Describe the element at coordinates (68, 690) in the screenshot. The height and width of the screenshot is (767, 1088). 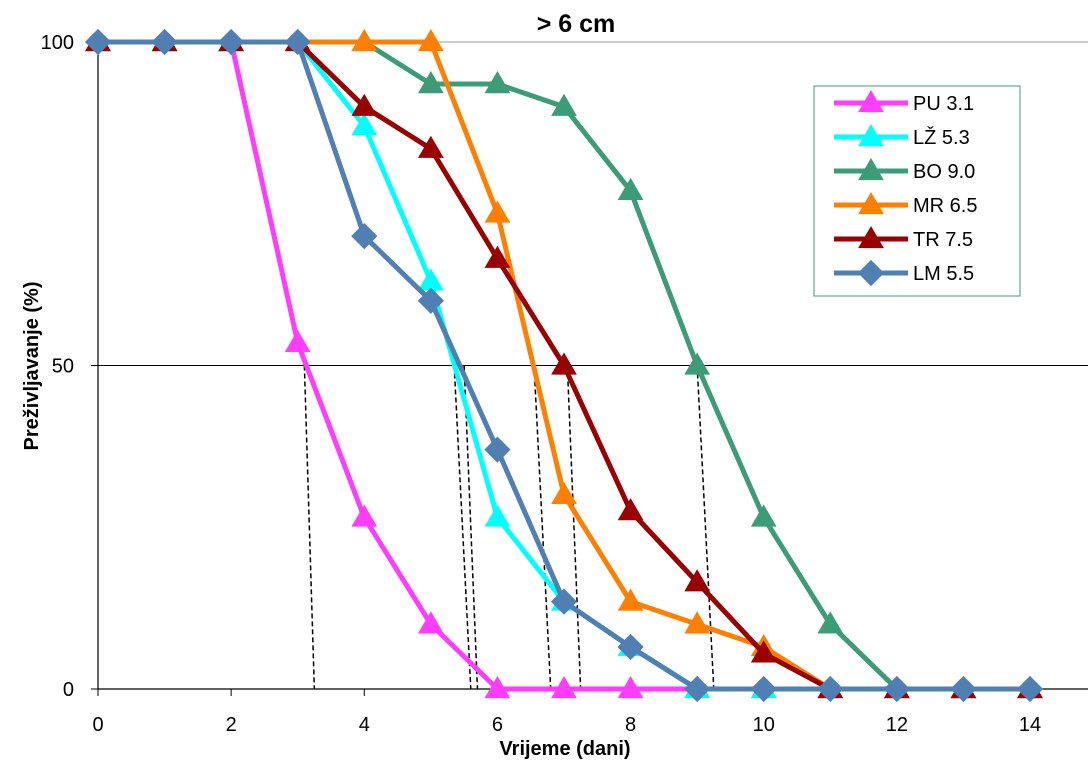
I see `y-tick-label: 0` at that location.